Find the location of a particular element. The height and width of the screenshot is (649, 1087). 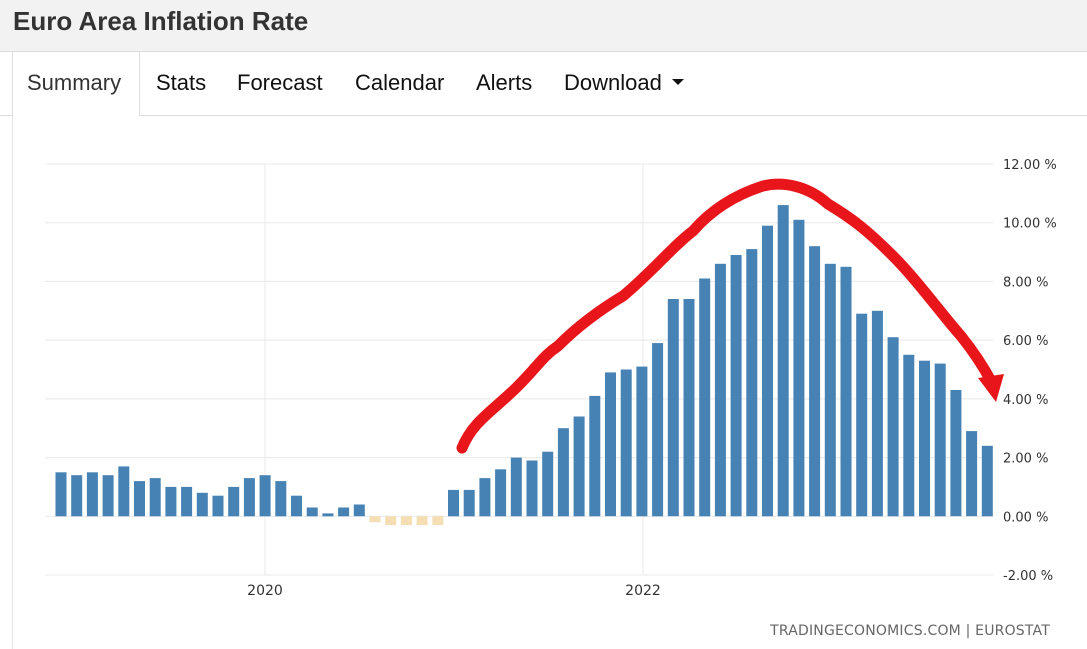

tab-calendar: Calendar is located at coordinates (400, 82).